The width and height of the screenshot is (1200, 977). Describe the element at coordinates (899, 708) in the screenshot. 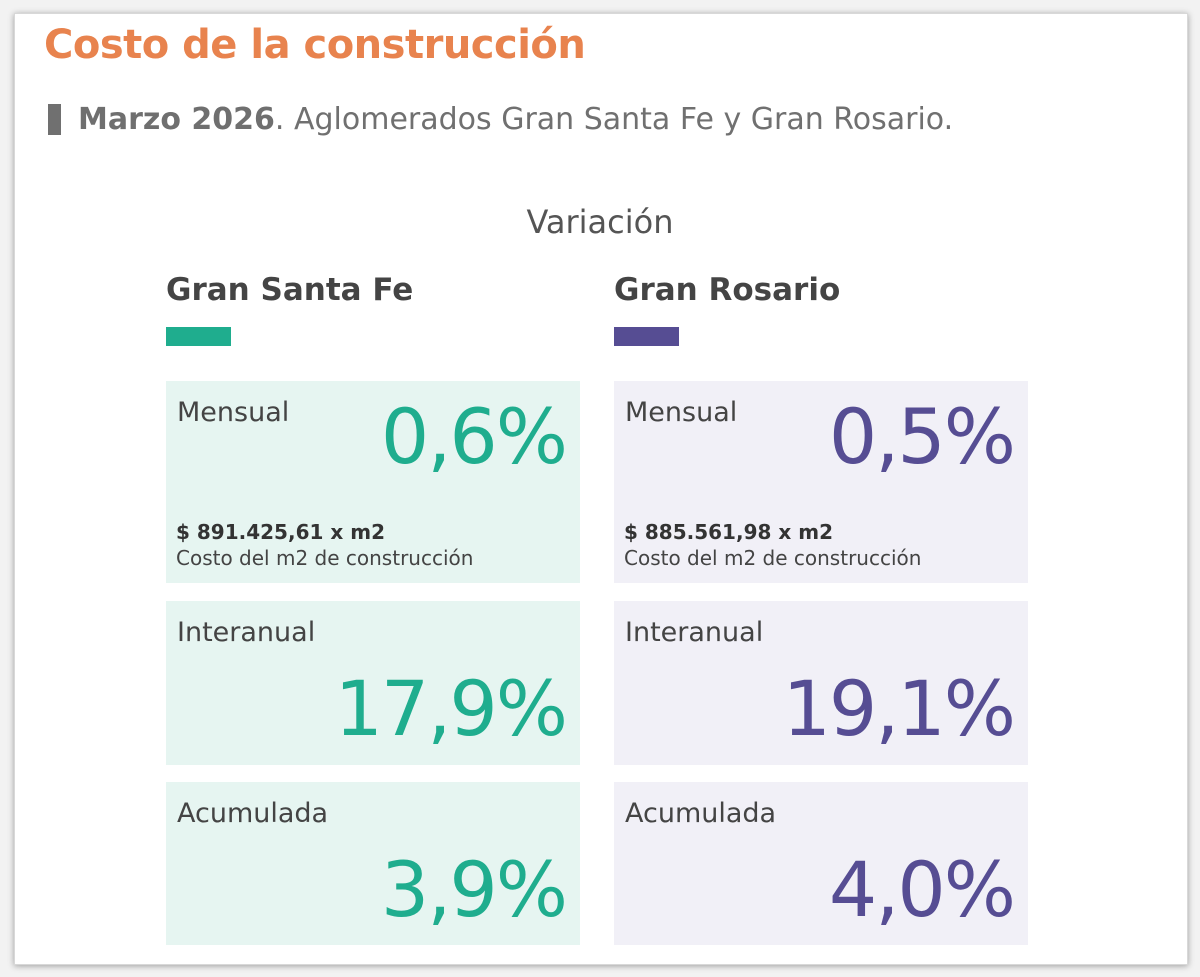

I see `card-value: 19,1%` at that location.